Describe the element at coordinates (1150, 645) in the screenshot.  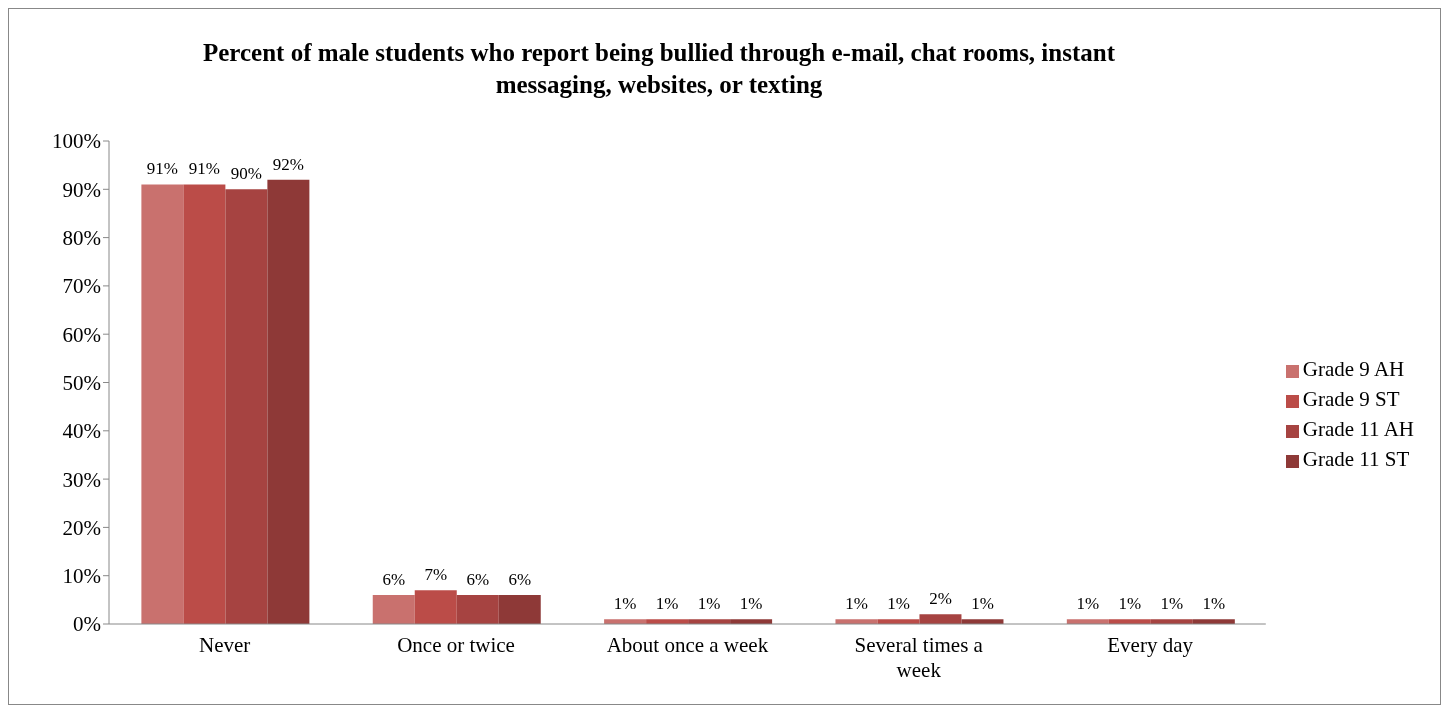
I see `x-tick-label: Every day` at that location.